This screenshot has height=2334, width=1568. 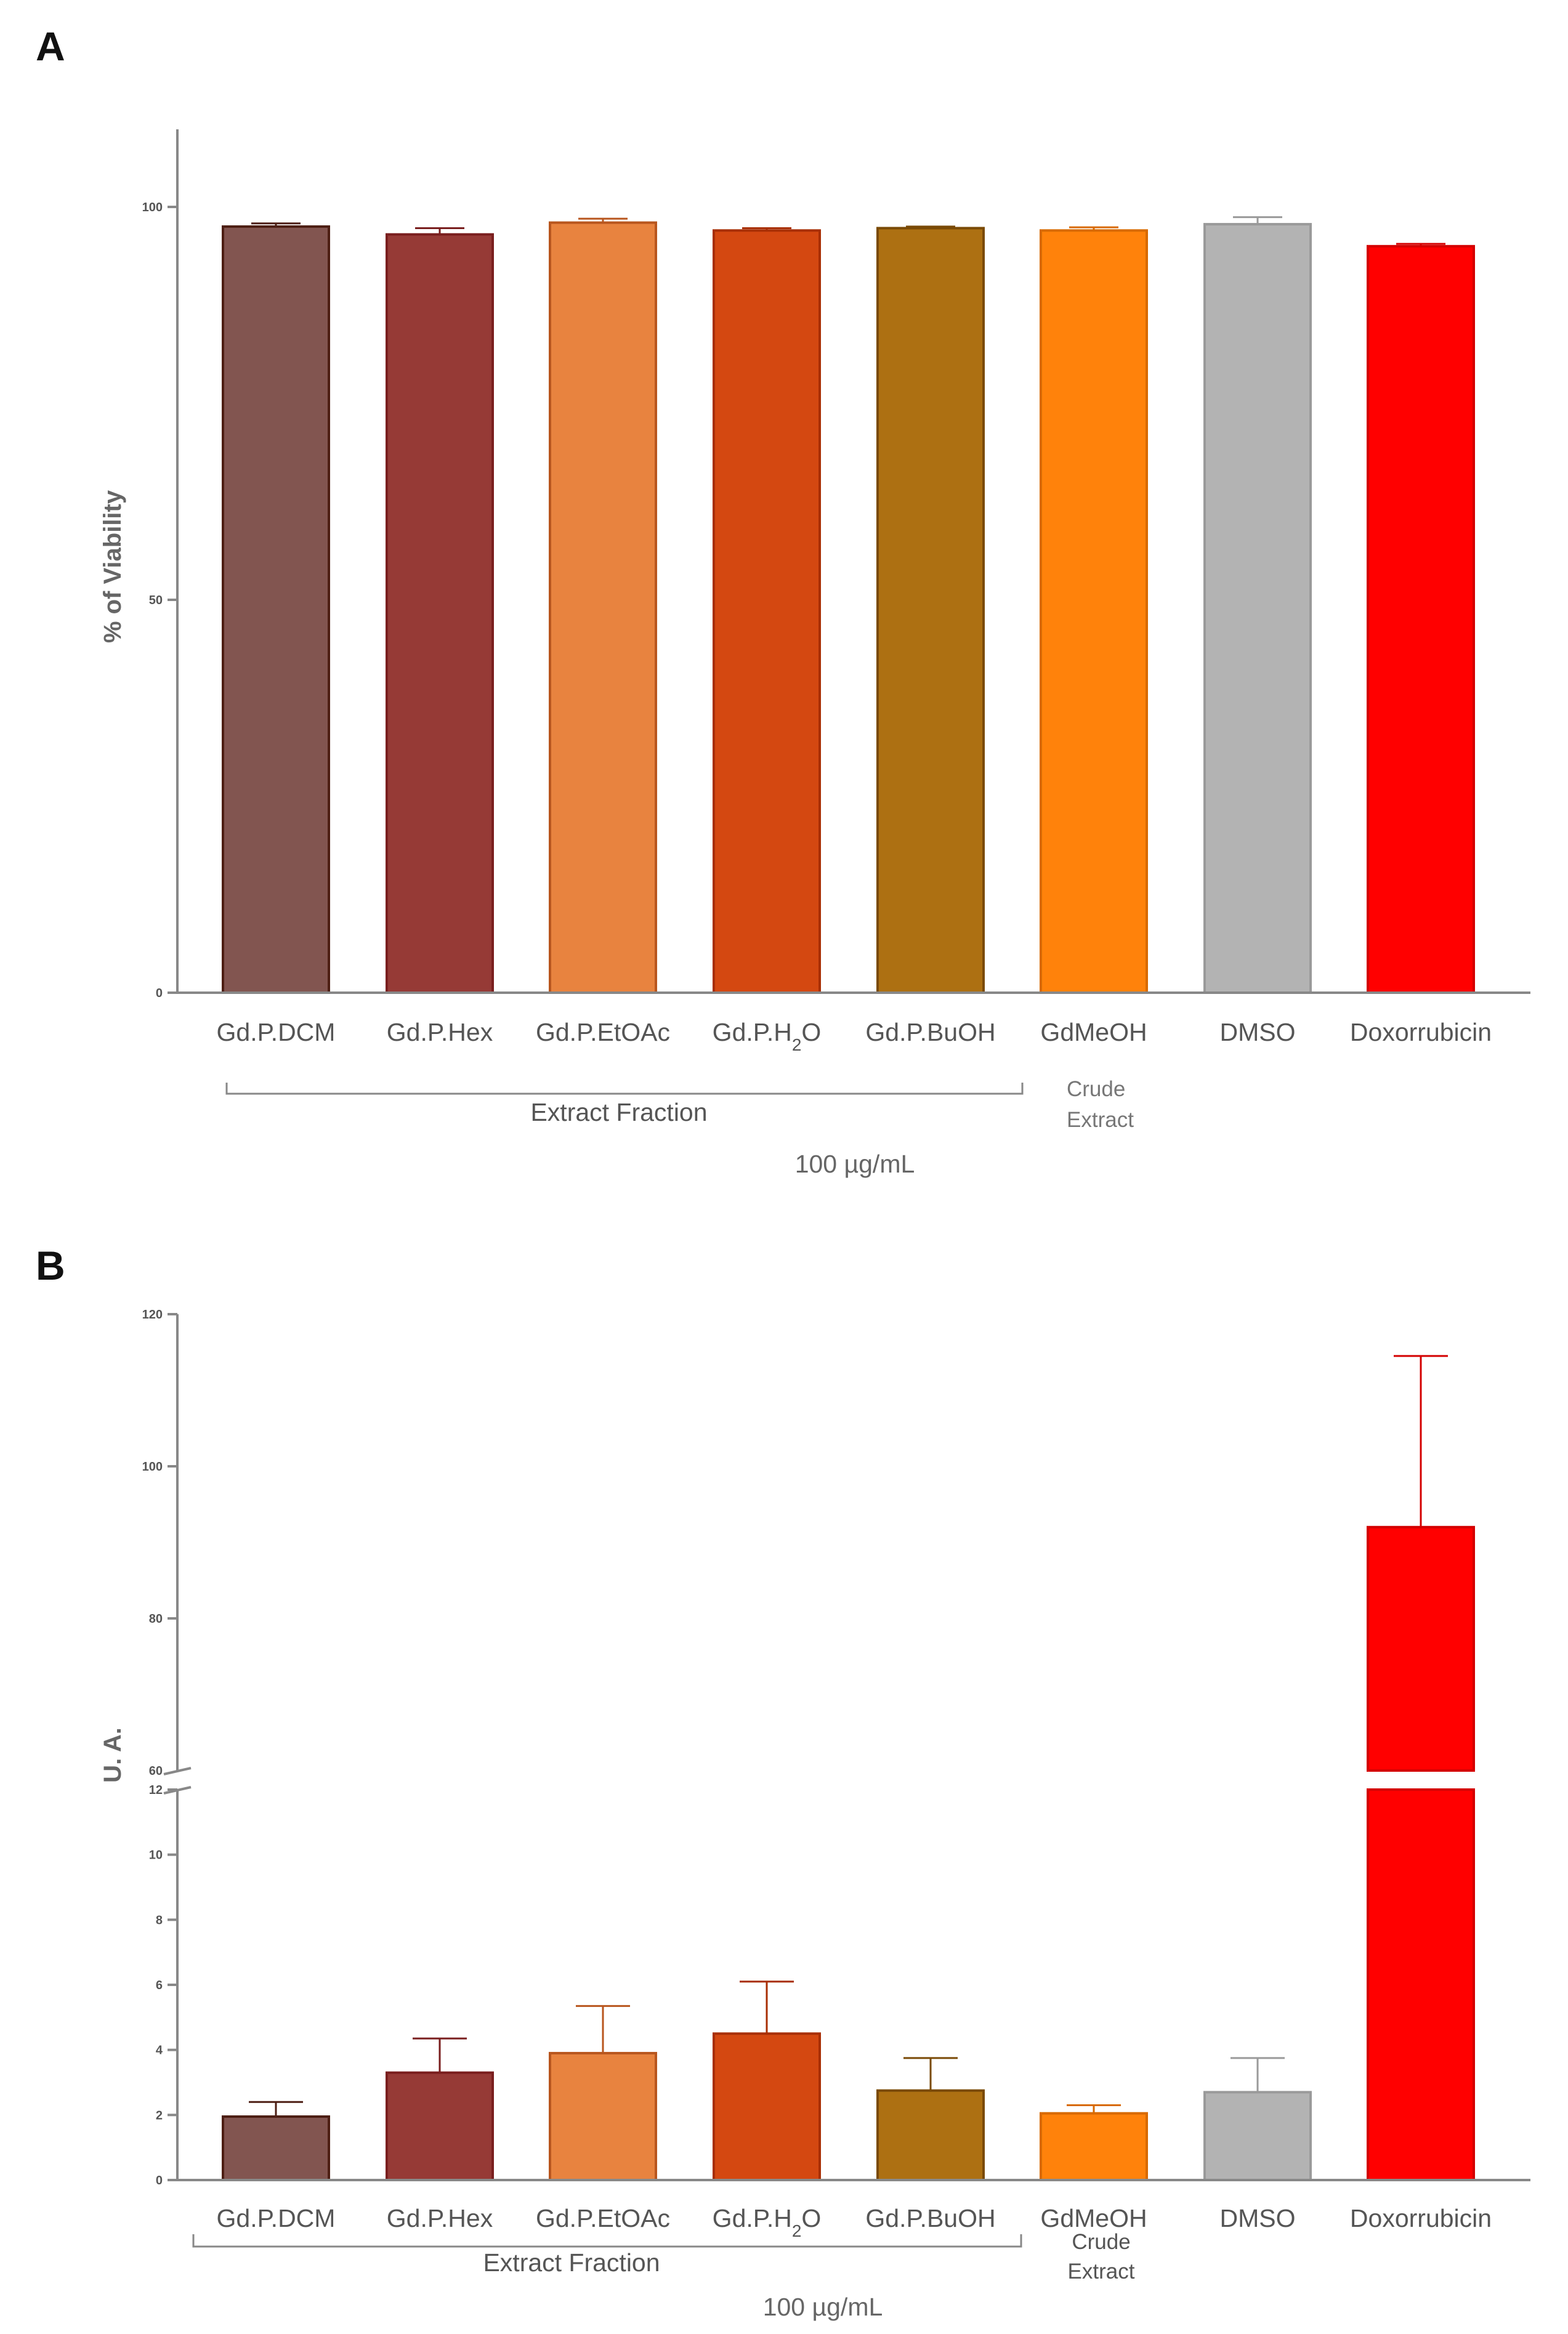 What do you see at coordinates (768, 2222) in the screenshot?
I see `panel-b-category-label-gd-p-h2o: Gd.P.H2O` at bounding box center [768, 2222].